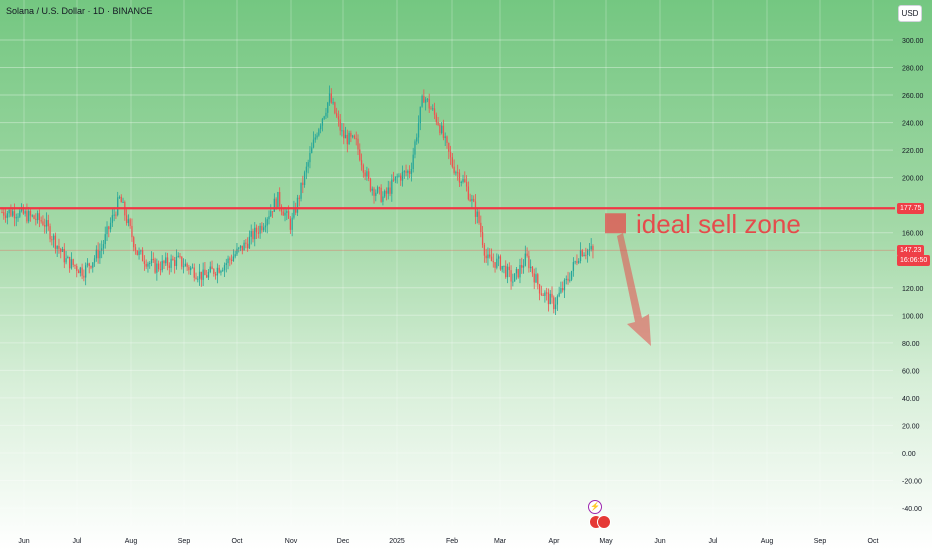 This screenshot has width=932, height=550. I want to click on x-tick-label: Mar, so click(500, 541).